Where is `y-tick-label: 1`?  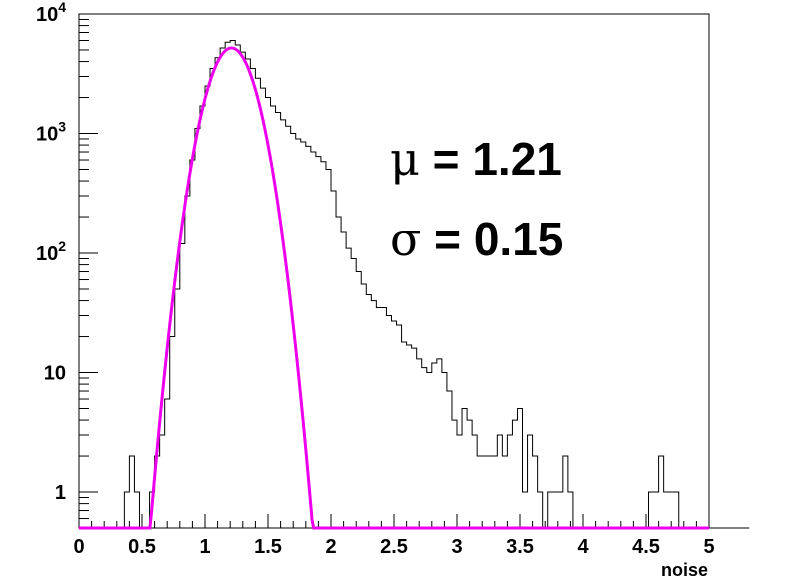 y-tick-label: 1 is located at coordinates (60, 493).